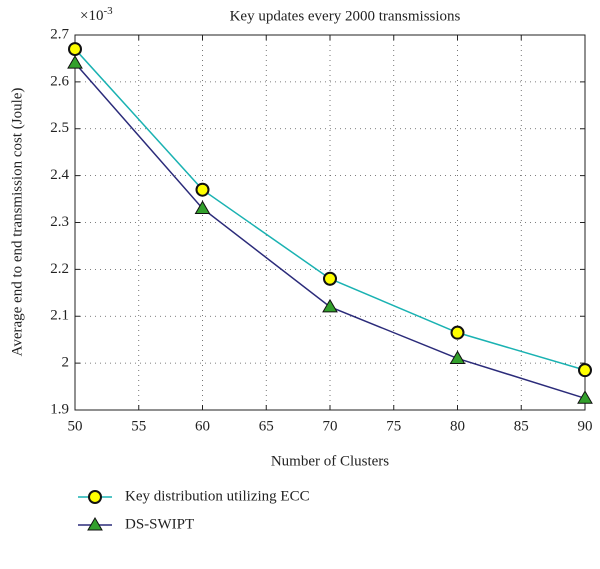 Image resolution: width=600 pixels, height=569 pixels. I want to click on x-tick-label: 65, so click(266, 426).